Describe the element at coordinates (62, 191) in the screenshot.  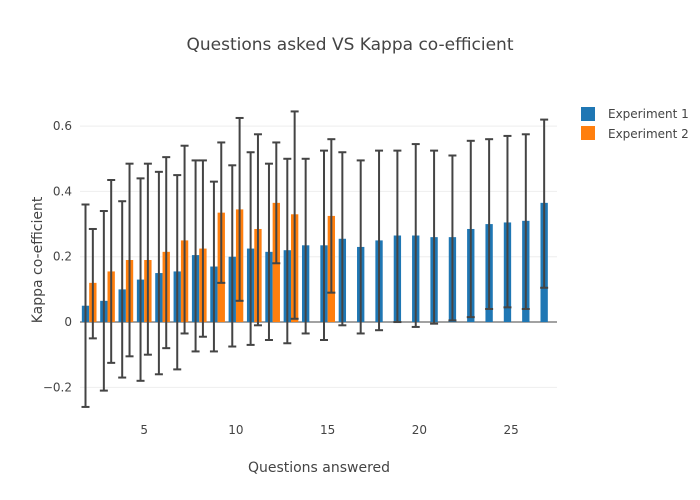
I see `y-tick-label: 0.4` at that location.